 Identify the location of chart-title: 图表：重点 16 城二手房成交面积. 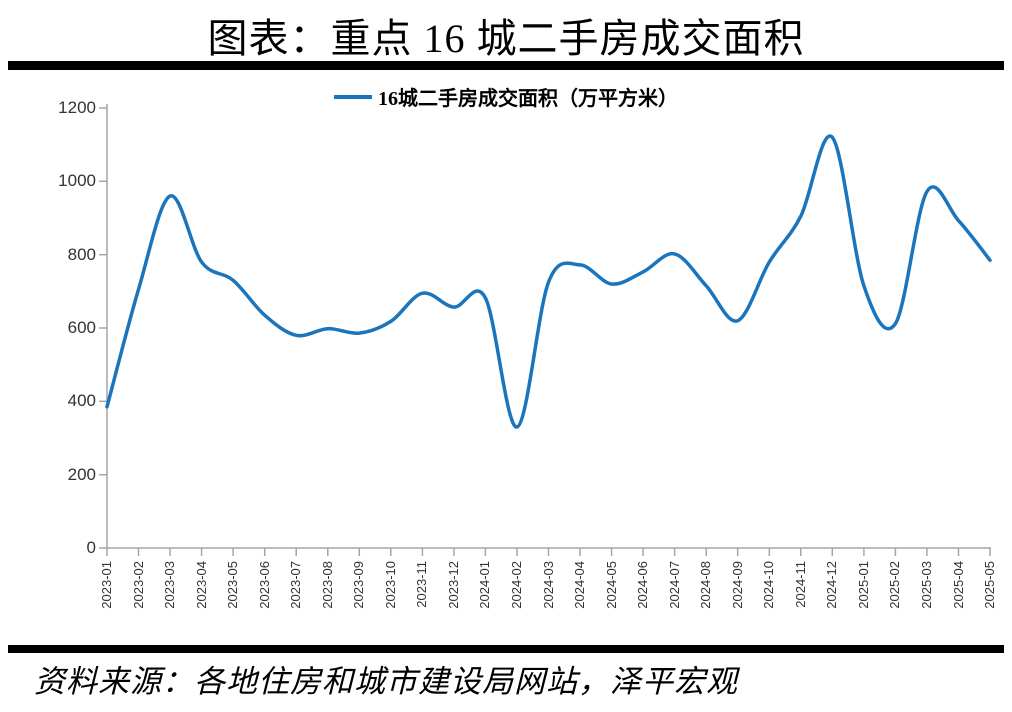
(506, 38).